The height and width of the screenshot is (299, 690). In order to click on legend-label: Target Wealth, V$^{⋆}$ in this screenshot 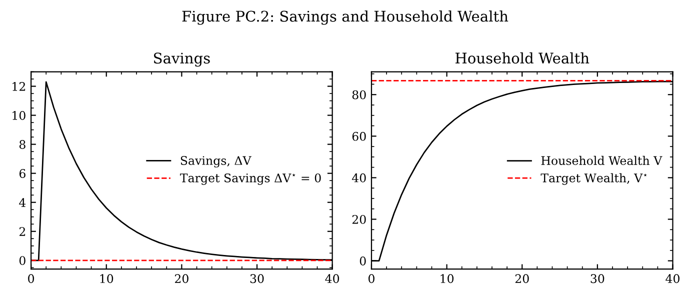, I will do `click(593, 179)`.